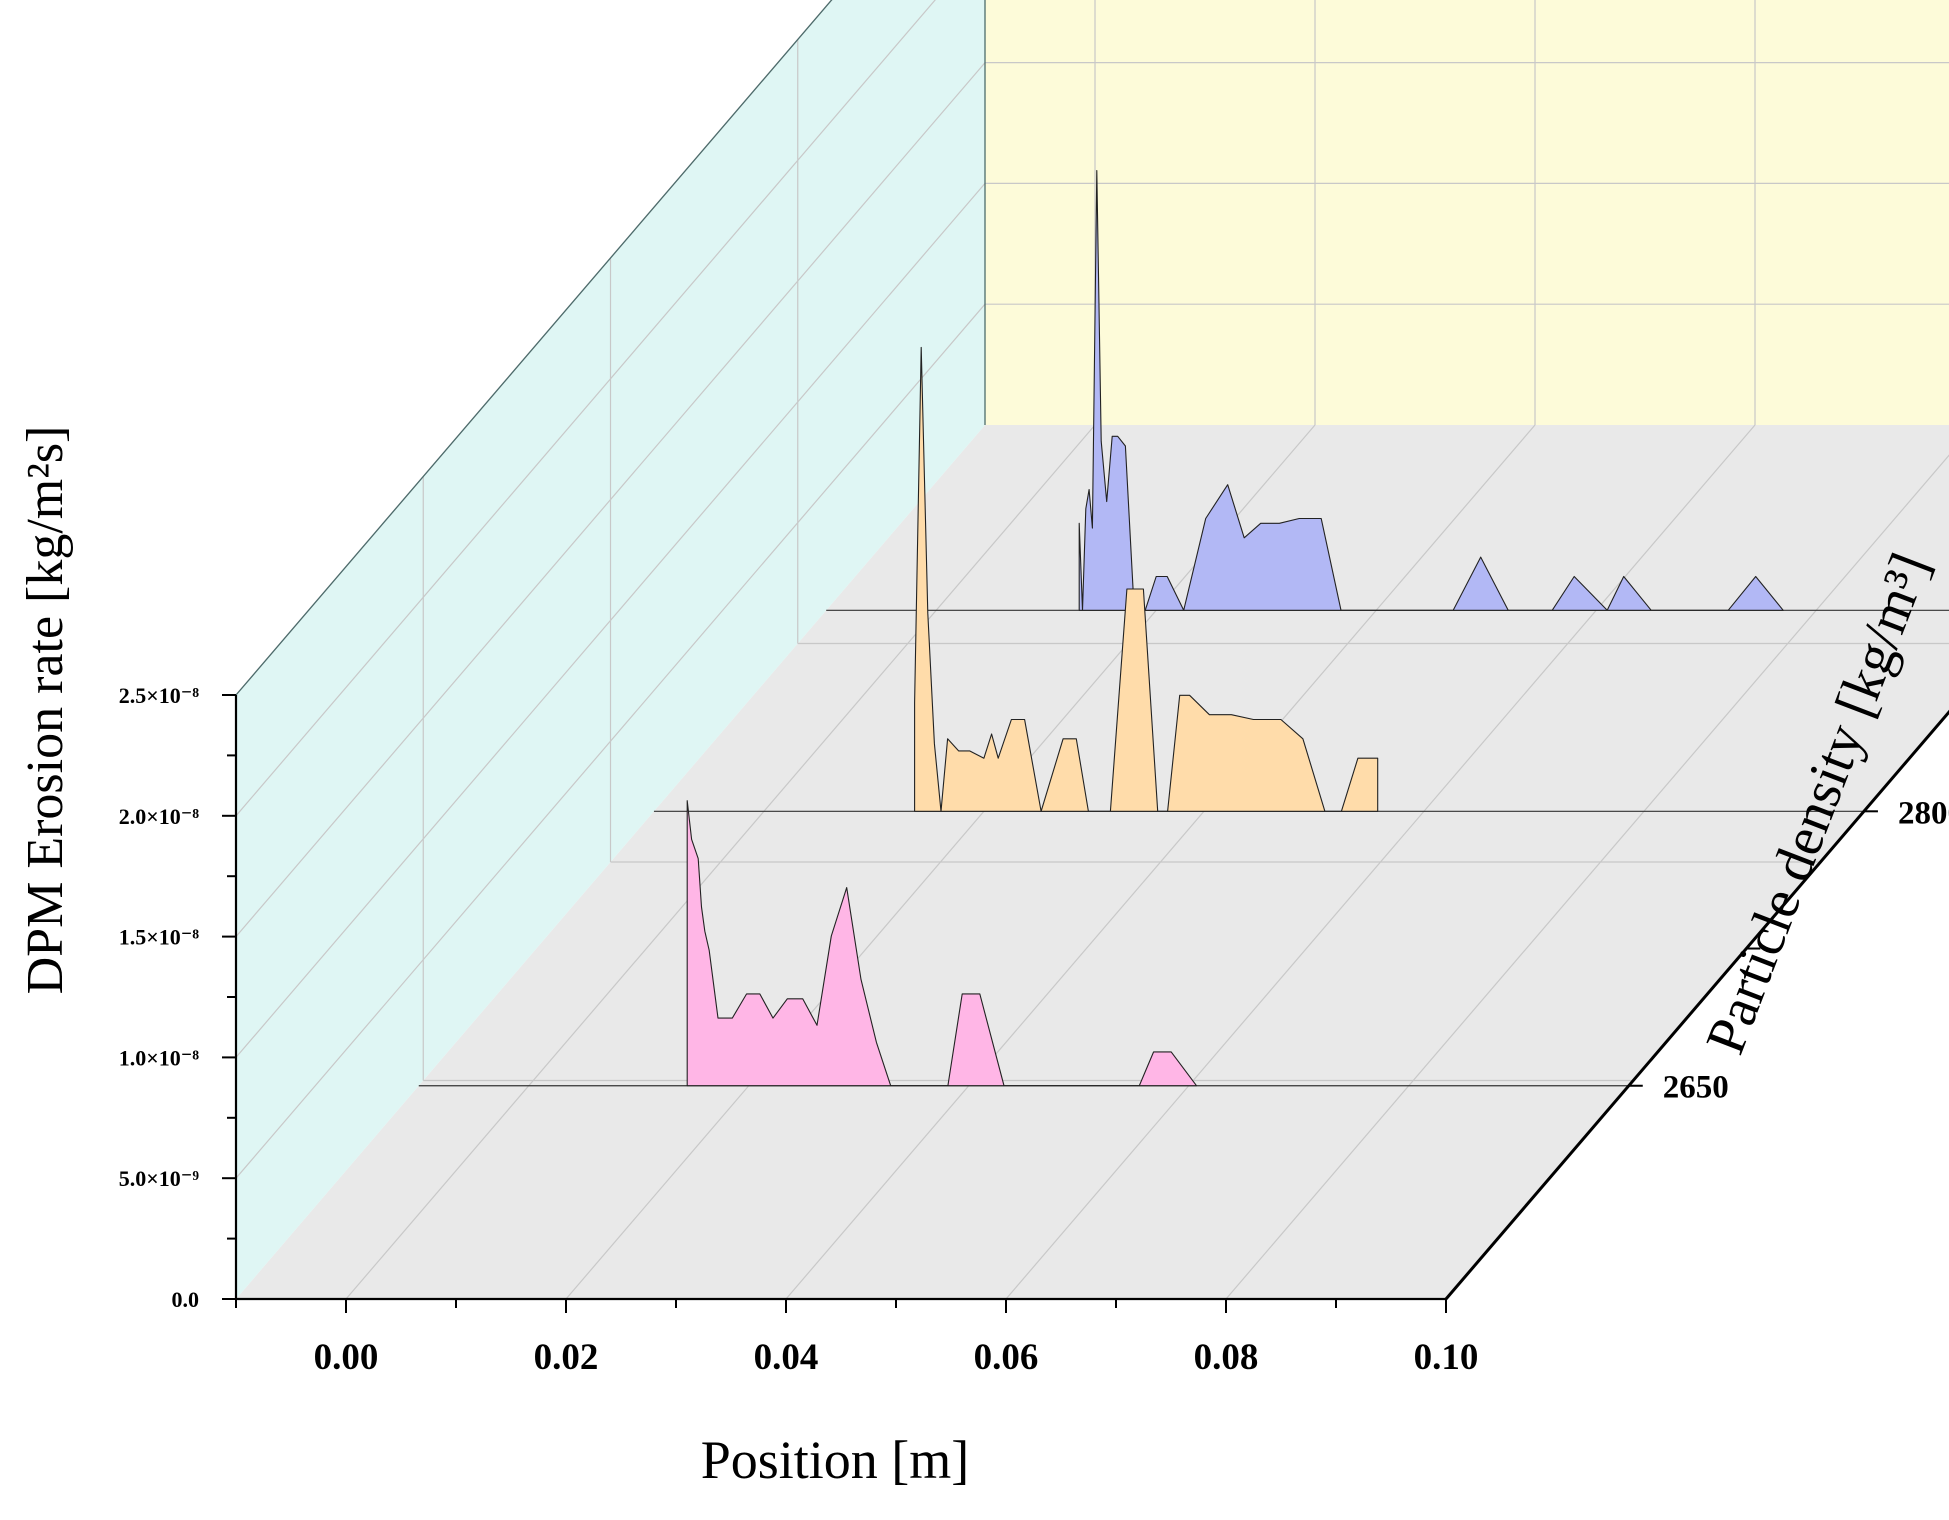 This screenshot has width=1949, height=1520. Describe the element at coordinates (786, 1357) in the screenshot. I see `x-tick-label-2: 0.04` at that location.